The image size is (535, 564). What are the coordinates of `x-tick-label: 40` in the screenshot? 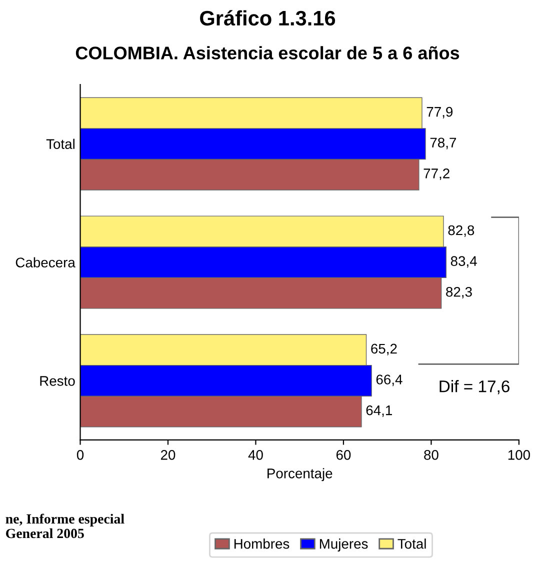 It's located at (255, 455).